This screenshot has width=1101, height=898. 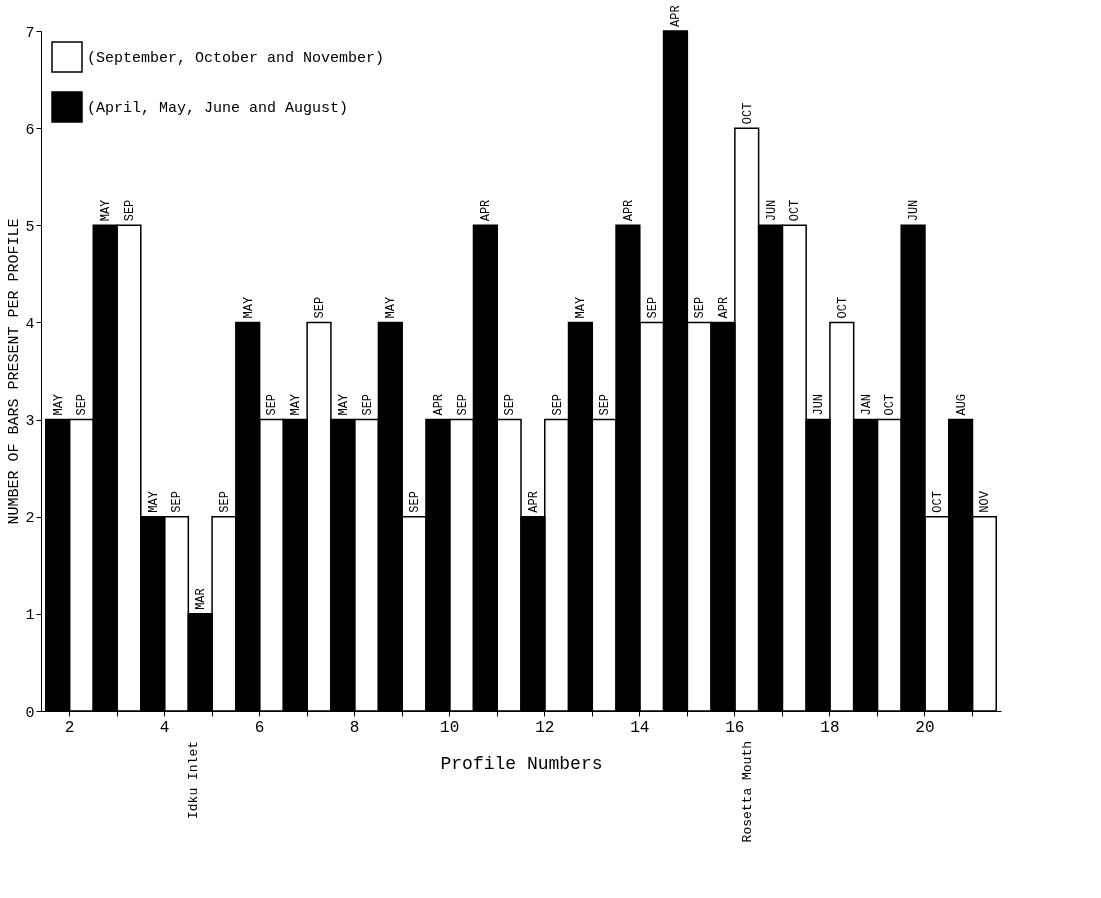 I want to click on x-tick-label: 4, so click(x=164, y=727).